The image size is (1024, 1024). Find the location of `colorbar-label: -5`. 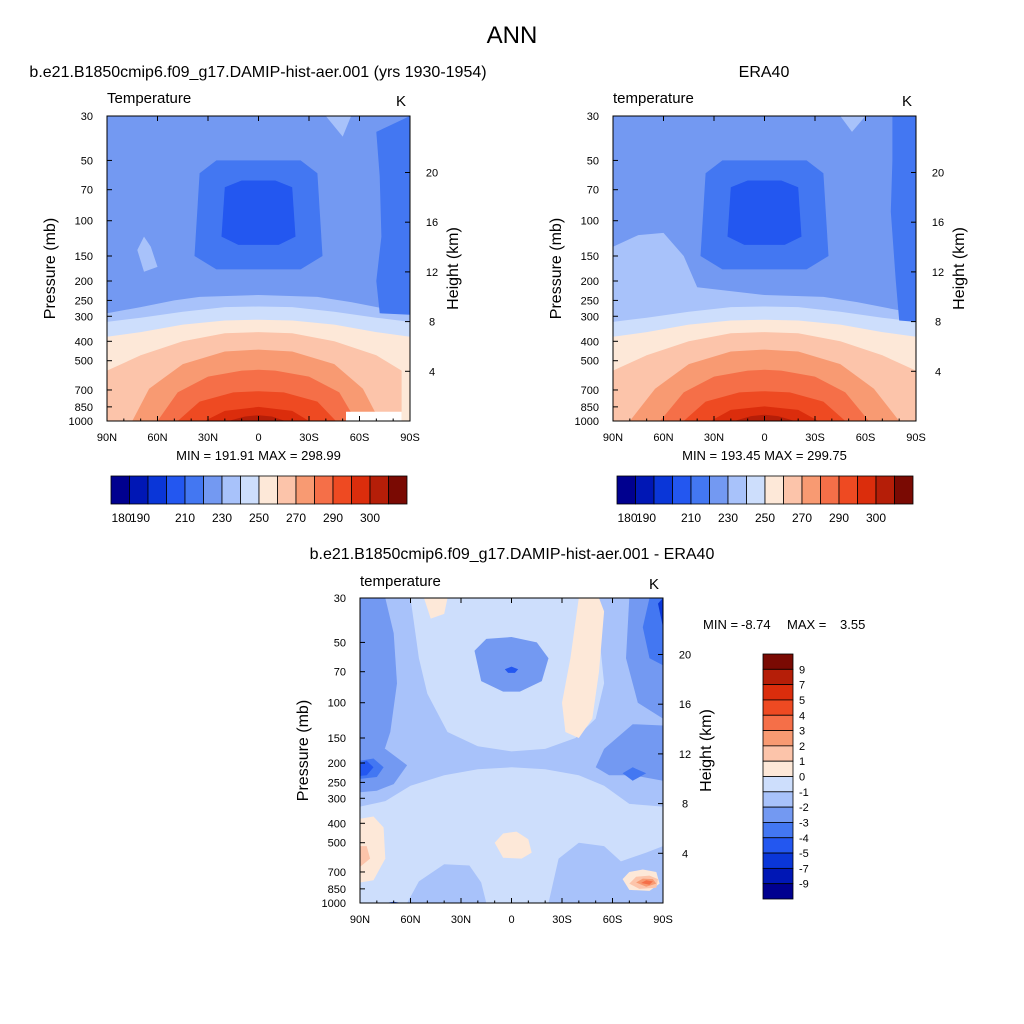

colorbar-label: -5 is located at coordinates (804, 854).